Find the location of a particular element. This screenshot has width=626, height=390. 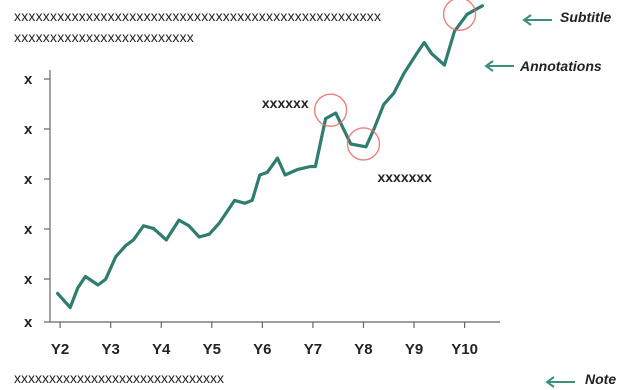

x-tick-label: Y9 is located at coordinates (414, 349).